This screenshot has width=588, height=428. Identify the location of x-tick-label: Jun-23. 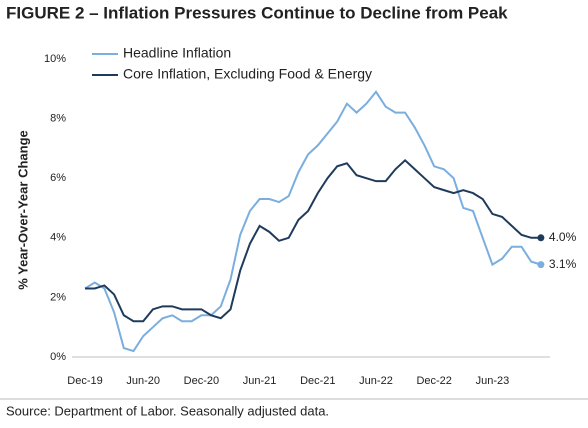
(493, 381).